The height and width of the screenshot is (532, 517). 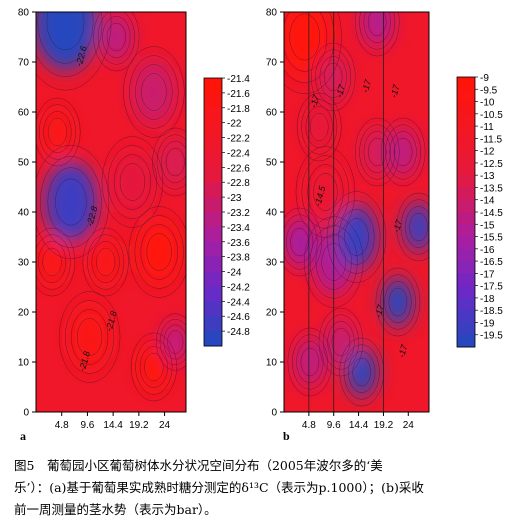 What do you see at coordinates (491, 164) in the screenshot?
I see `colorbar-label: -12.5` at bounding box center [491, 164].